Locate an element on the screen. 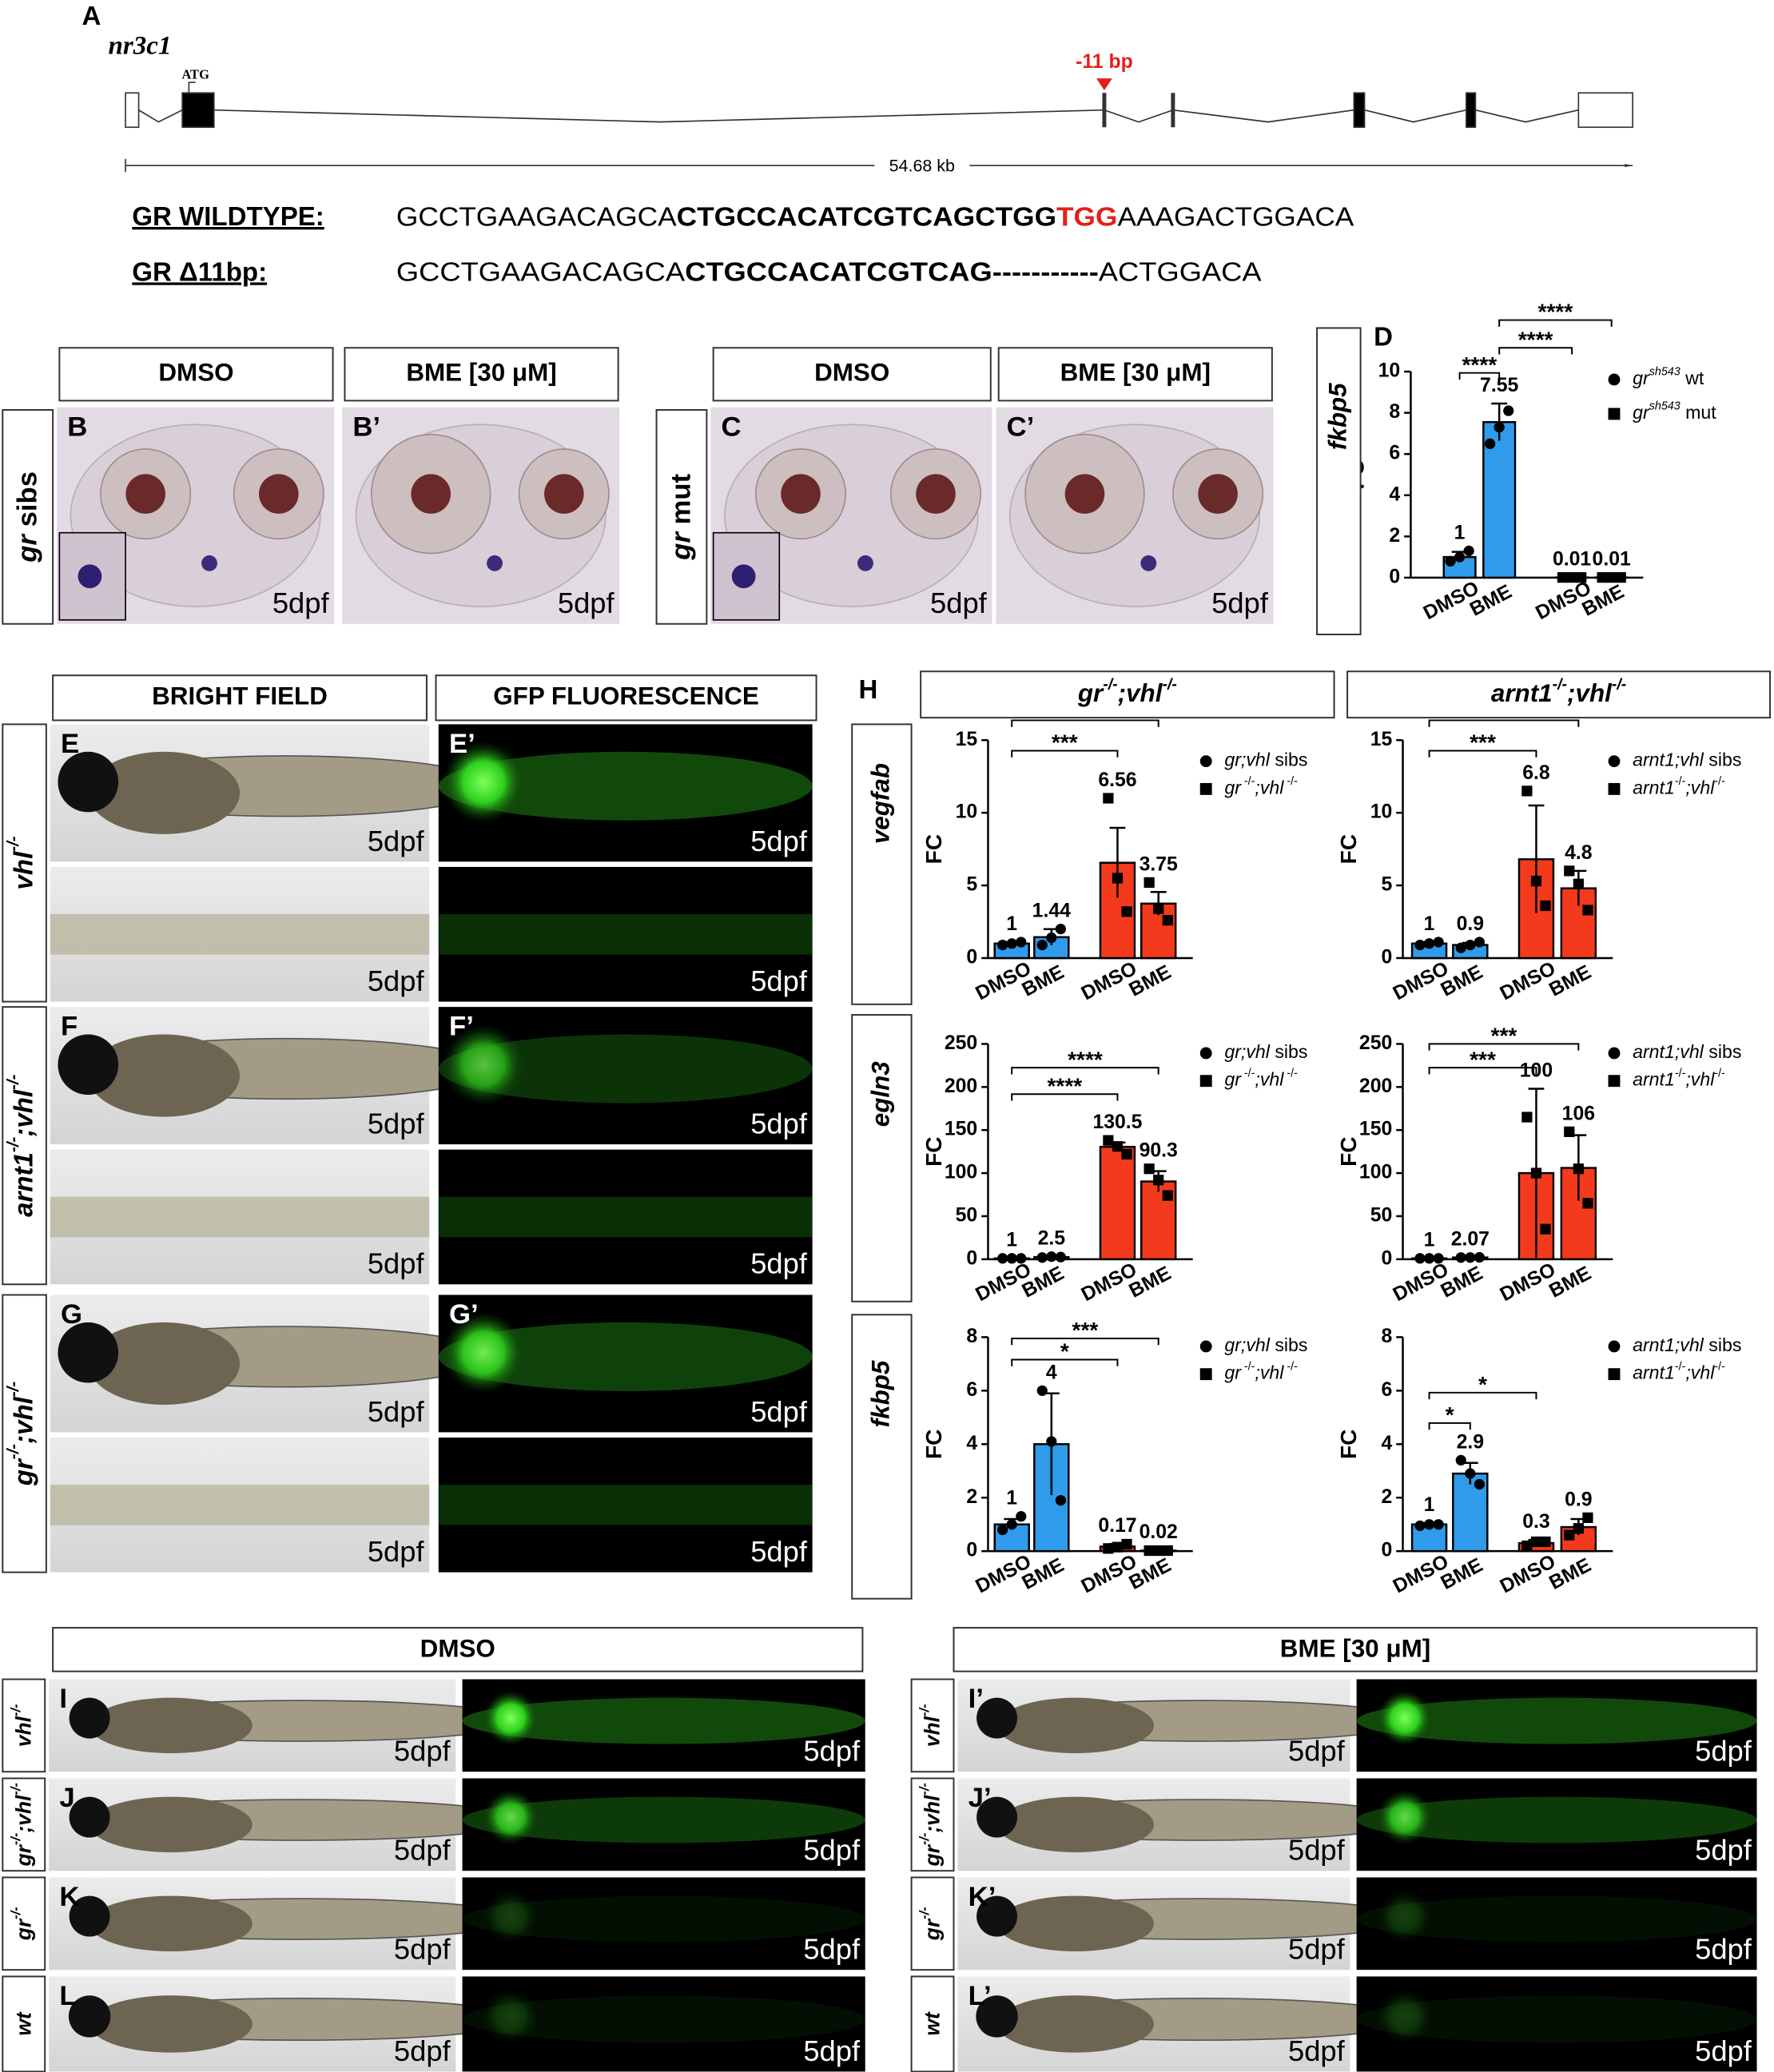 This screenshot has height=2072, width=1774. column-header: BME [30 μM] is located at coordinates (1136, 373).